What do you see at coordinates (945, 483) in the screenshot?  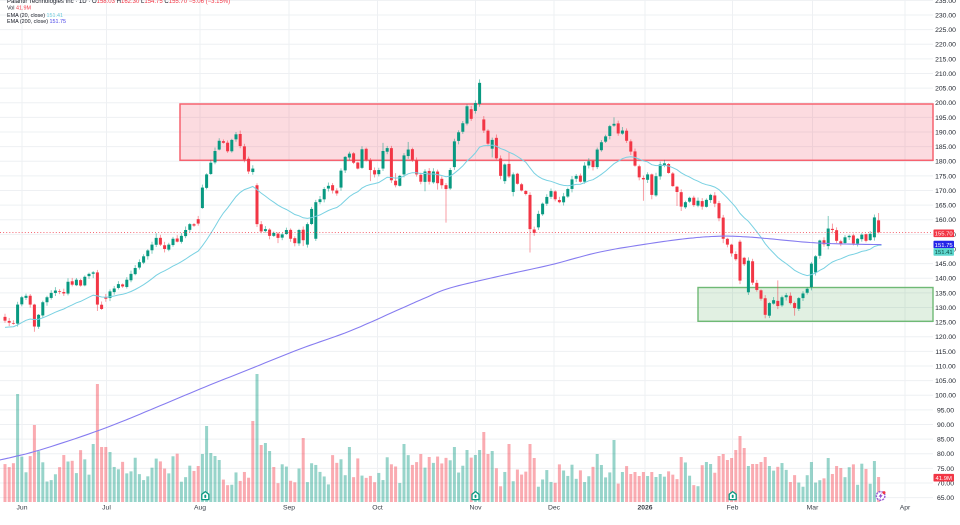 I see `svg-text: 70.00` at bounding box center [945, 483].